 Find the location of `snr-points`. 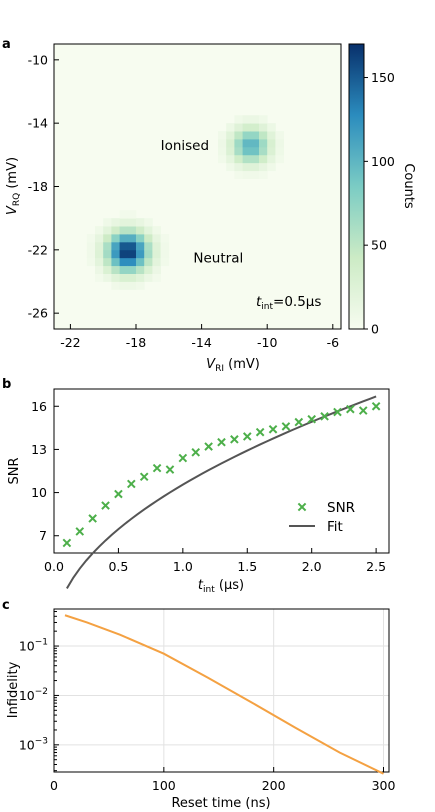

snr-points is located at coordinates (221, 474).